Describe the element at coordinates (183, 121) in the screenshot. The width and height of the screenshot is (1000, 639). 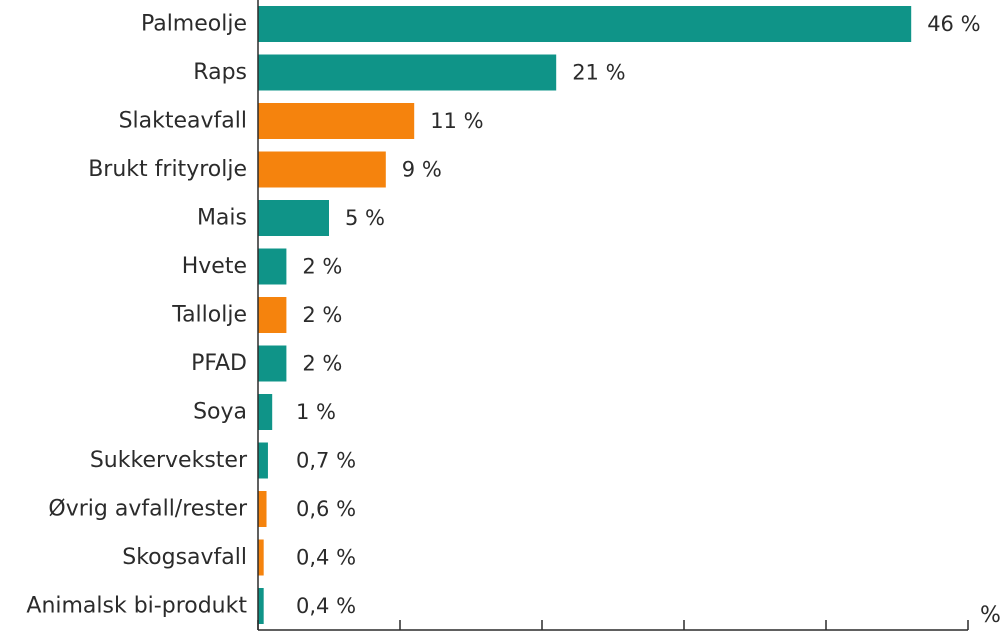
I see `category-label: Slakteavfall` at that location.